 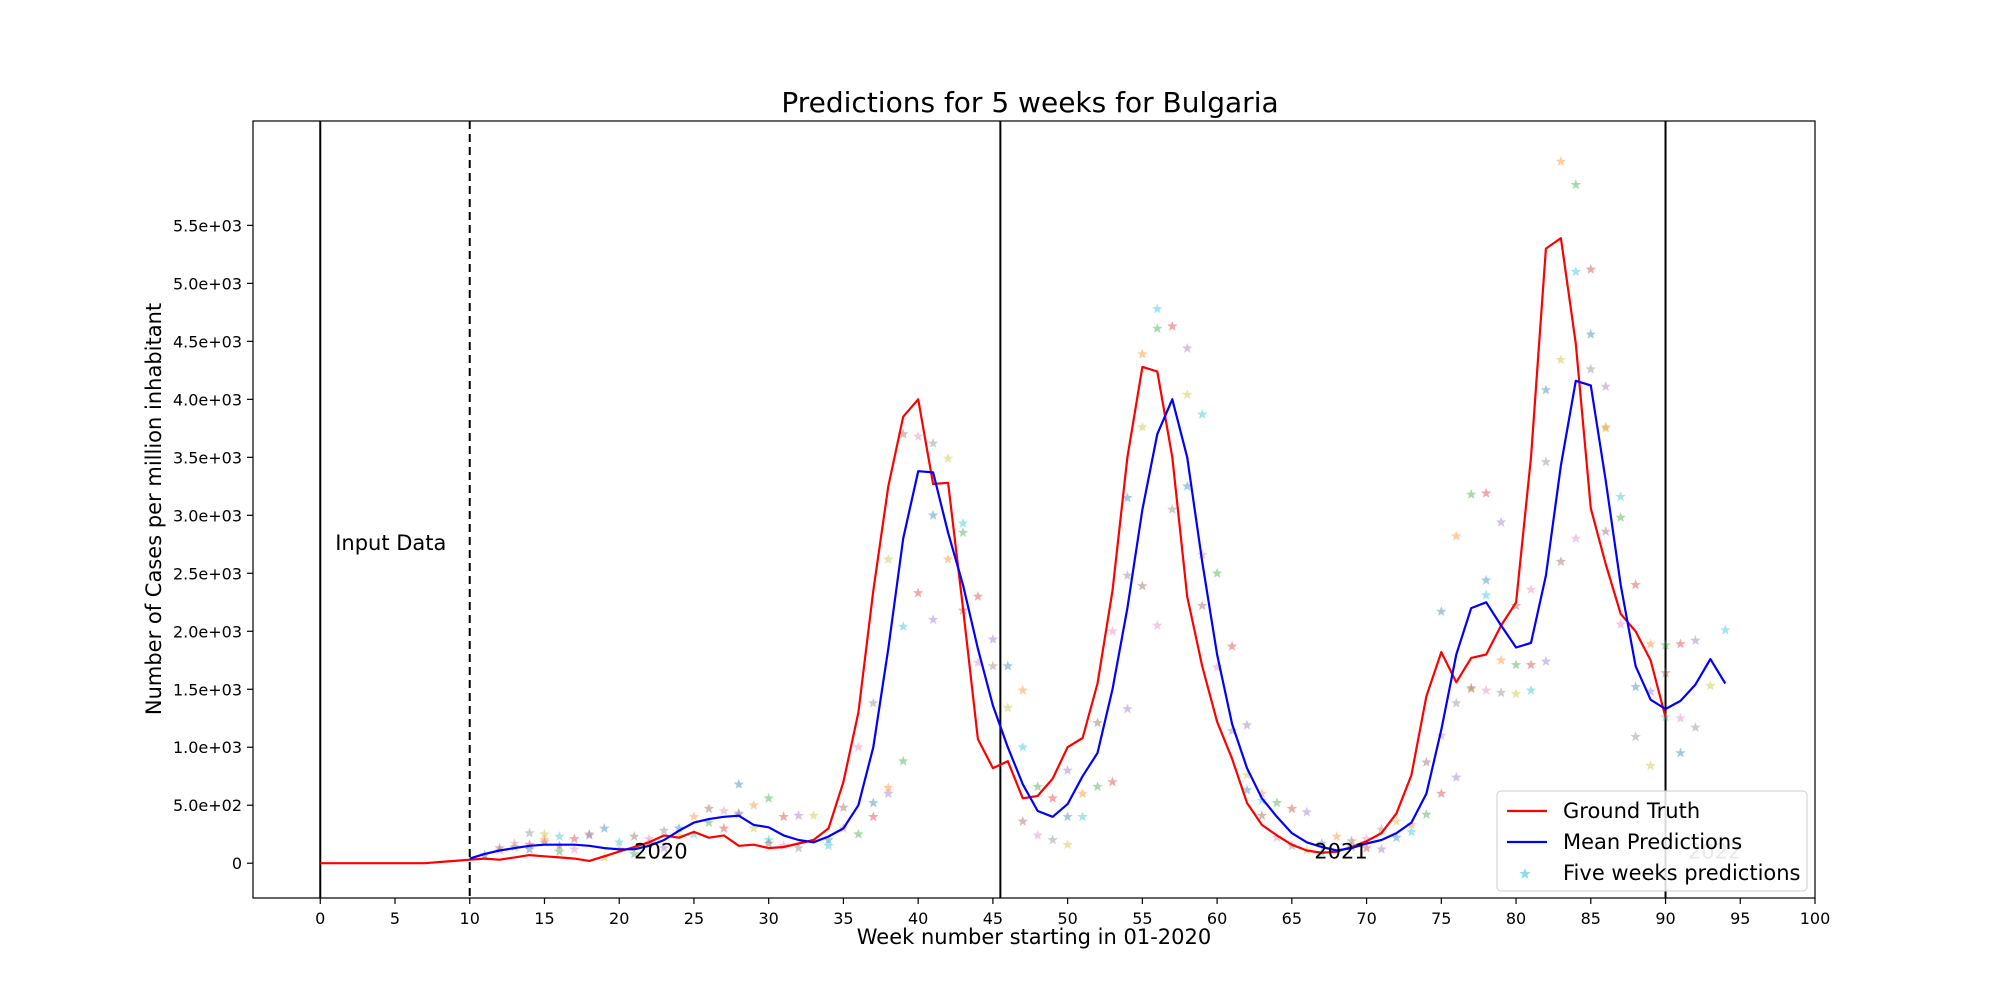 I want to click on y-tick-label: 4.5e+03, so click(x=207, y=341).